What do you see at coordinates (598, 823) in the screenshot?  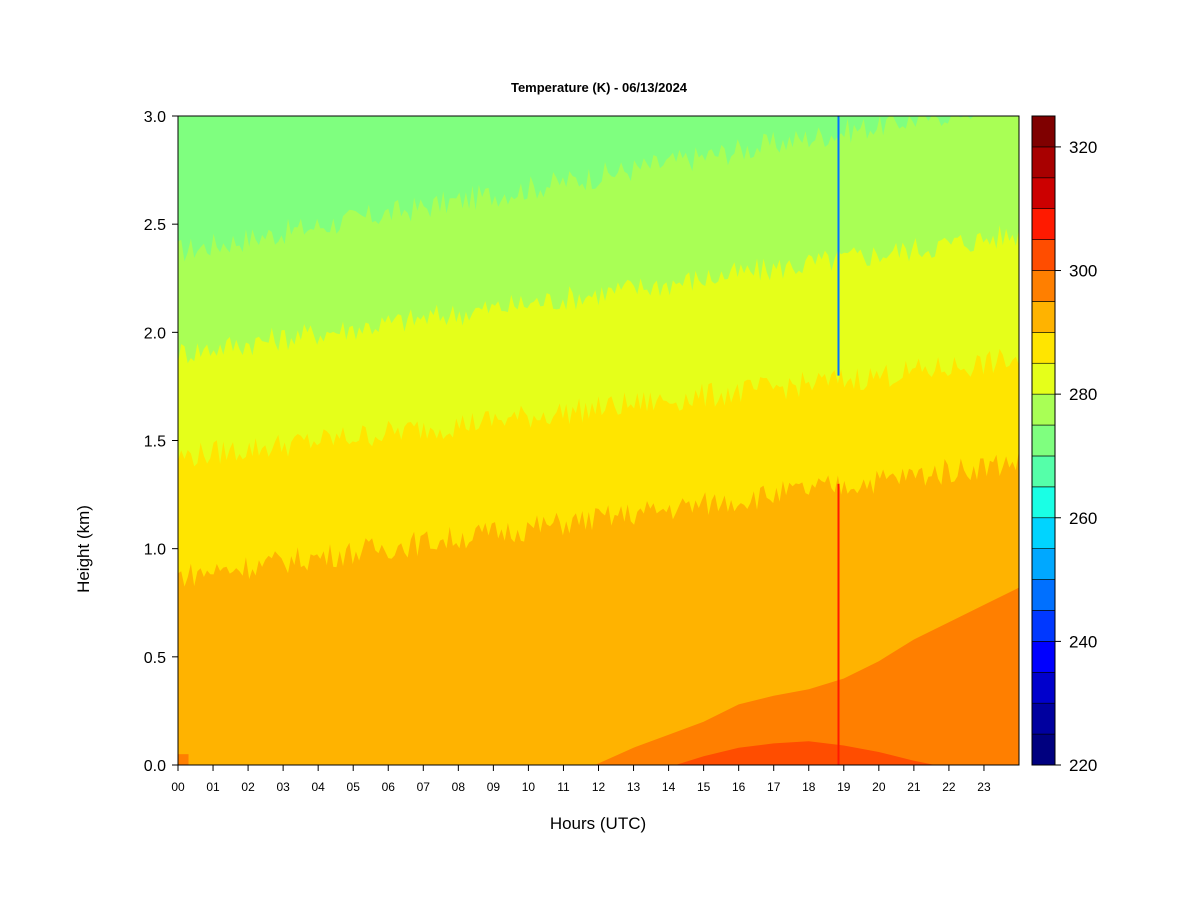 I see `x-axis-label: Hours (UTC)` at bounding box center [598, 823].